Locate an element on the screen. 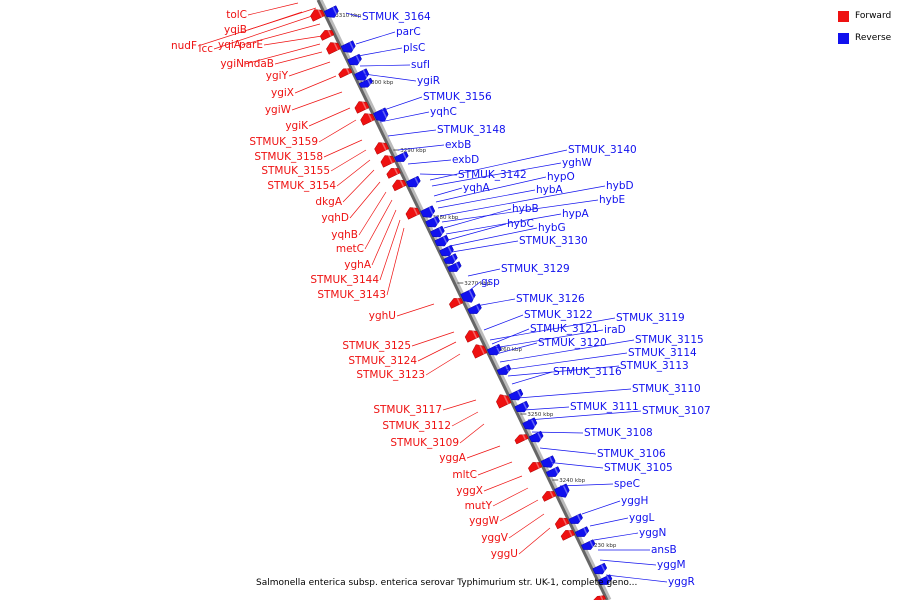  forward-gene-label: STMUK_3117 is located at coordinates (407, 410).